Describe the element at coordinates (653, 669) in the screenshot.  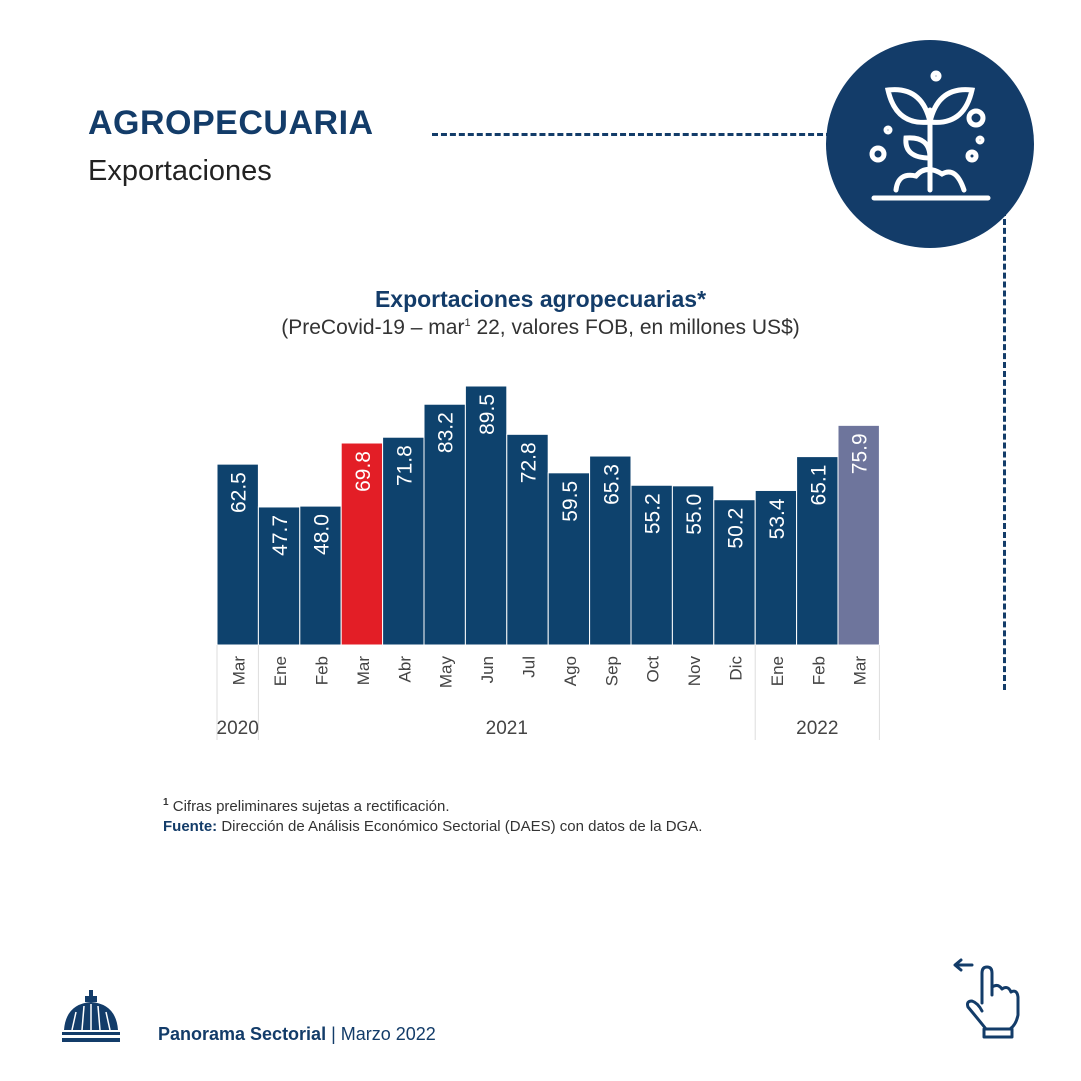
I see `x-tick-label: Oct` at that location.